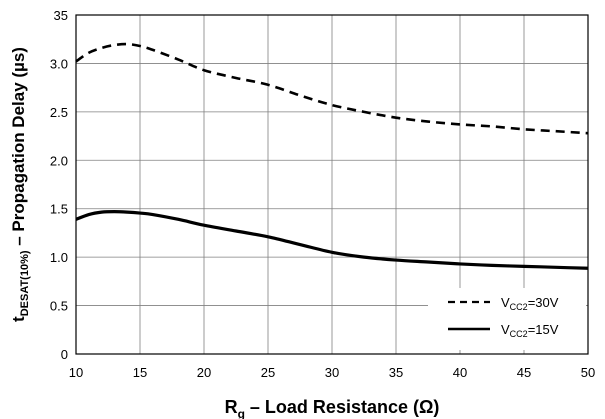 This screenshot has height=419, width=605. I want to click on y-axis-title: tDESAT(10%) – Propagation Delay (µs), so click(20, 184).